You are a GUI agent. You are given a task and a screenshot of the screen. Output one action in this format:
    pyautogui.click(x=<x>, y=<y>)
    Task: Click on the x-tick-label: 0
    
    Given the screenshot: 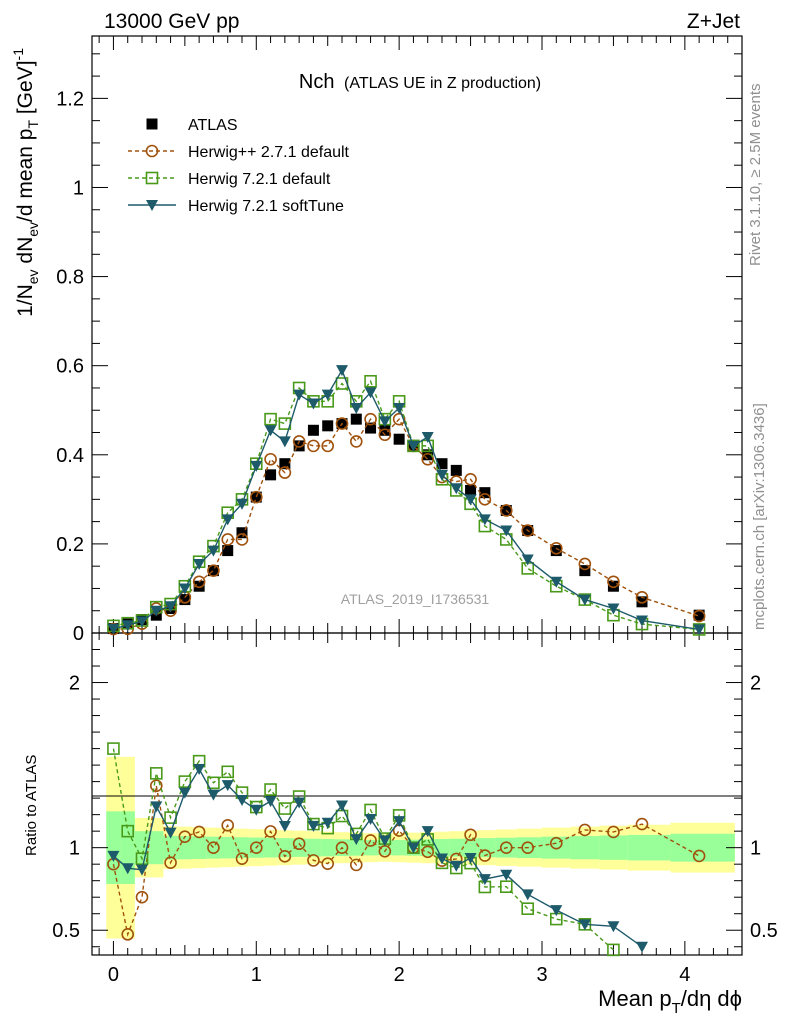 What is the action you would take?
    pyautogui.click(x=113, y=975)
    